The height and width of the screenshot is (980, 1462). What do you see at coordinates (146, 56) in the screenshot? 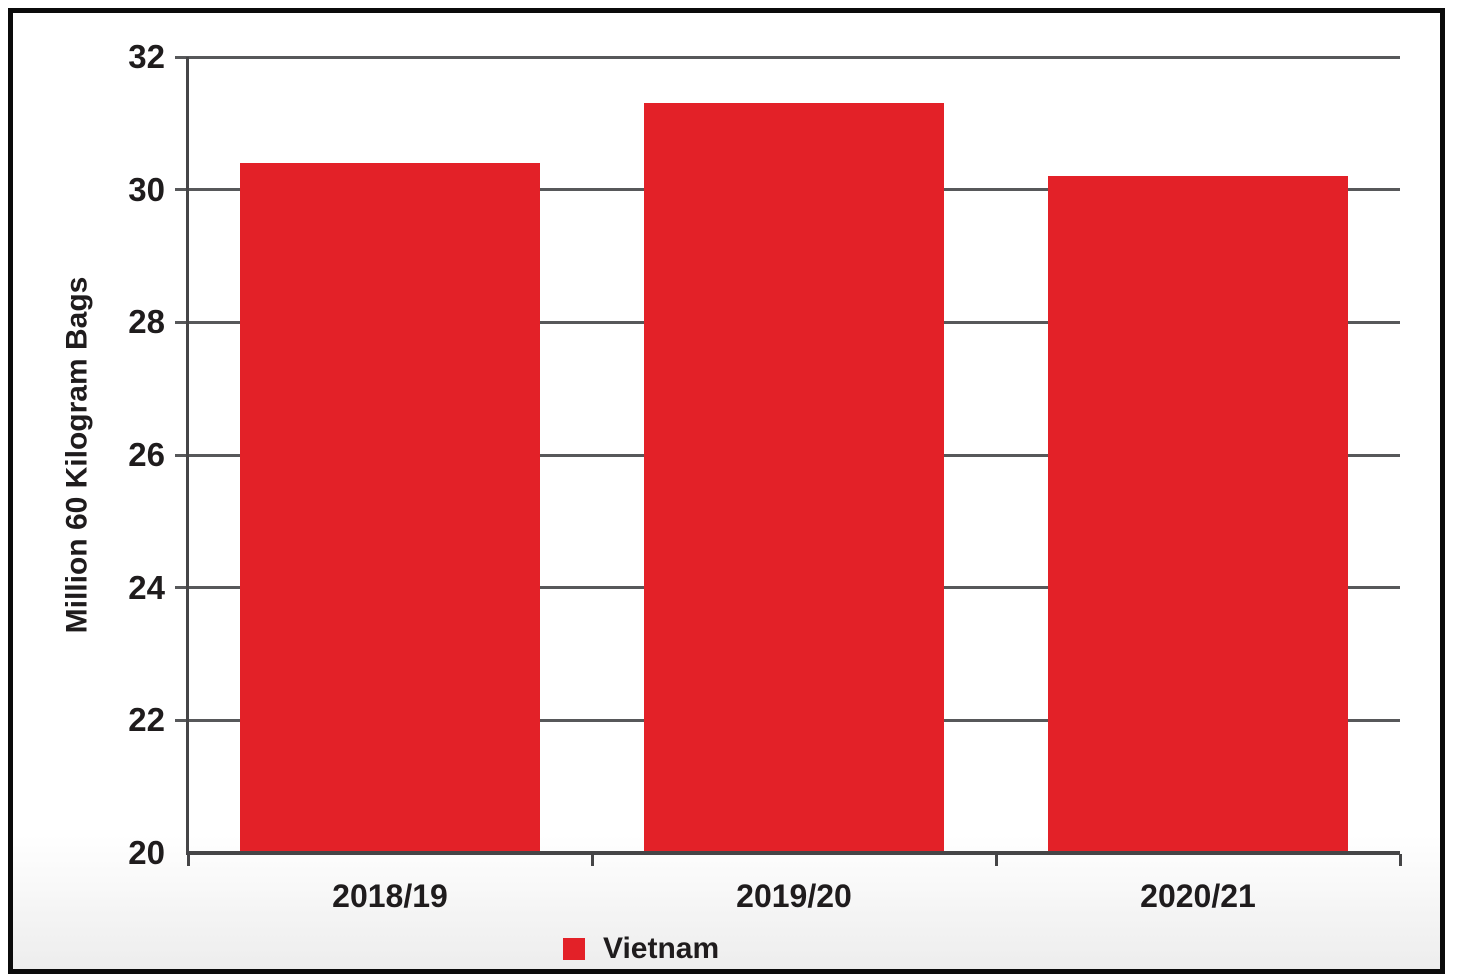
I see `y-tick-label: 32` at bounding box center [146, 56].